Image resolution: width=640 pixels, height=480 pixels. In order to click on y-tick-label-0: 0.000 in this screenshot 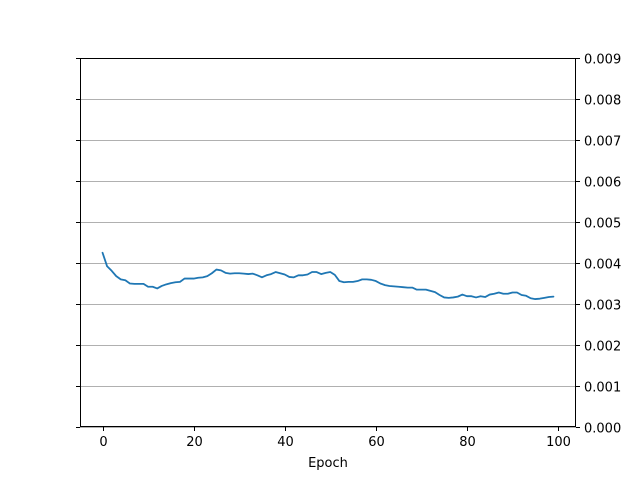, I will do `click(602, 429)`.